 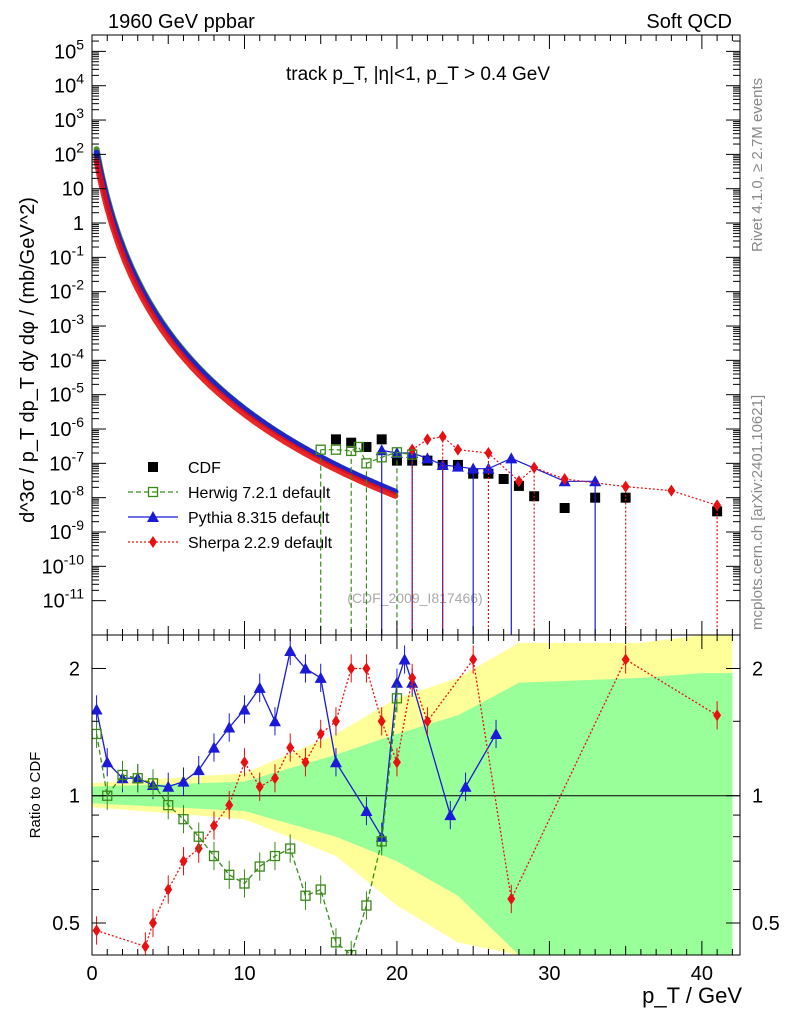 I want to click on ratio-tick-label-right: 0.5, so click(x=766, y=924).